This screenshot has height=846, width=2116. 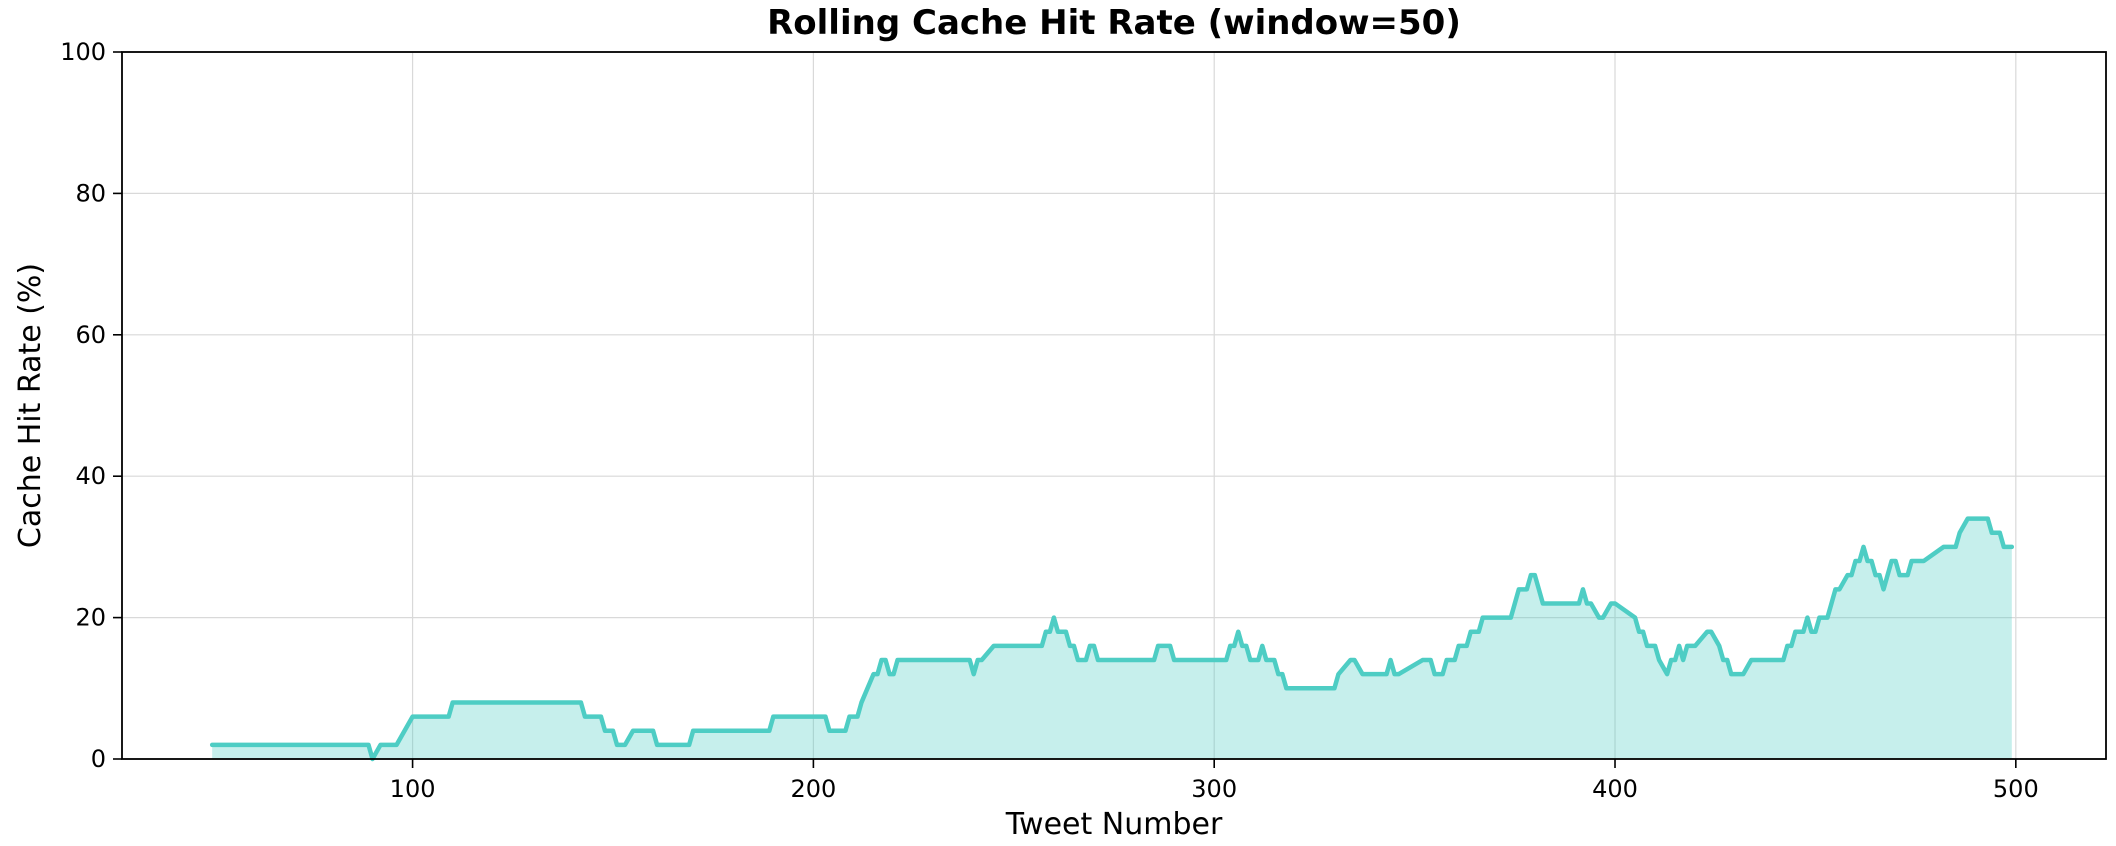 I want to click on x-tick-label: 500, so click(x=2016, y=789).